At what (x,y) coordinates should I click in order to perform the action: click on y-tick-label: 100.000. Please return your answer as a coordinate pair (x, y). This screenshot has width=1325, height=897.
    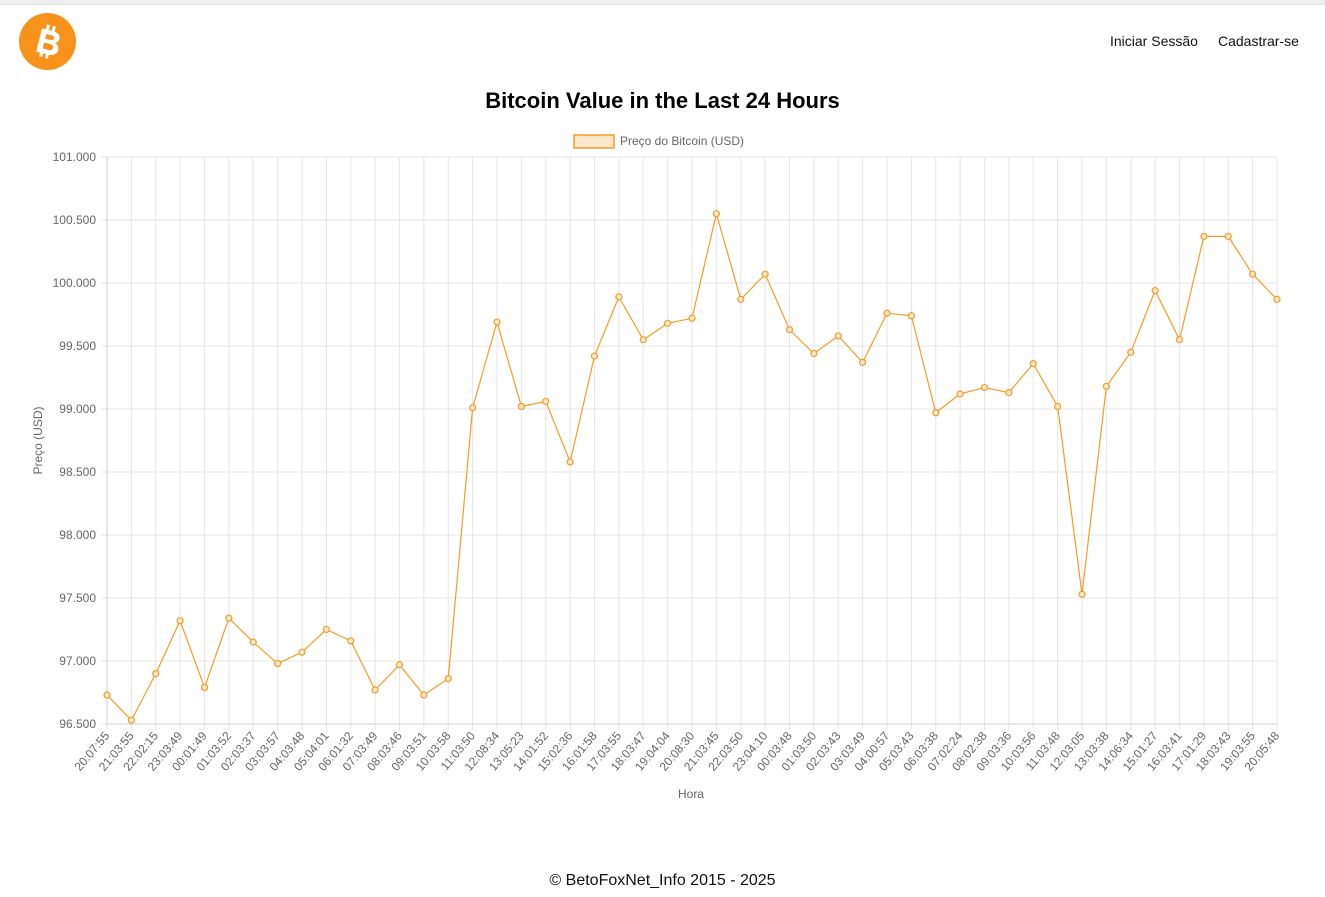
    Looking at the image, I should click on (75, 283).